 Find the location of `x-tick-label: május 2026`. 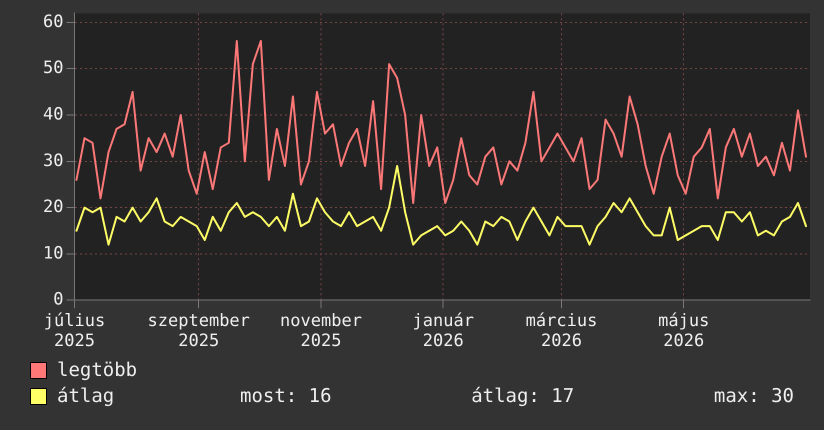

x-tick-label: május 2026 is located at coordinates (684, 331).